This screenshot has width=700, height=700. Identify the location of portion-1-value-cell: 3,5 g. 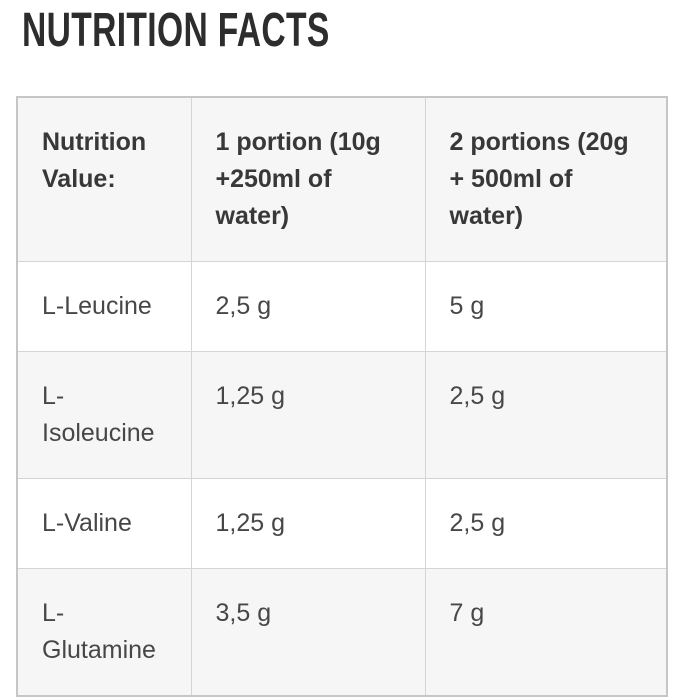
(308, 632).